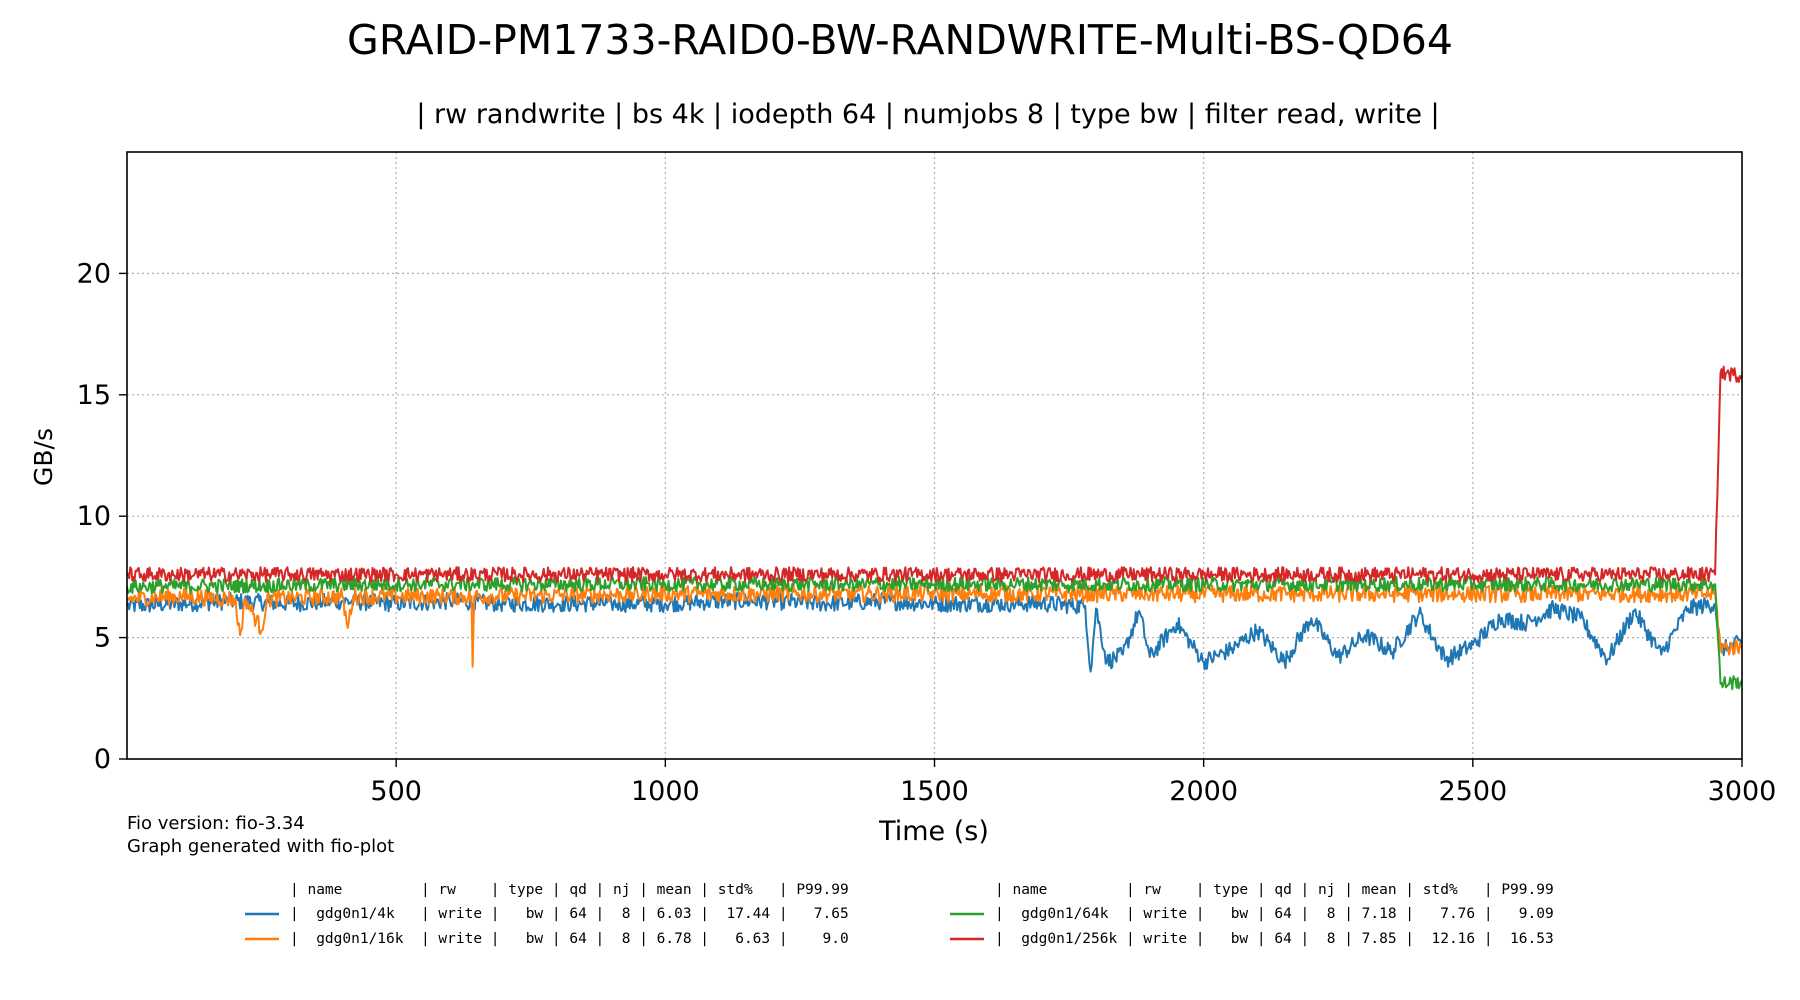  What do you see at coordinates (1203, 791) in the screenshot?
I see `x-tick-label: 2000` at bounding box center [1203, 791].